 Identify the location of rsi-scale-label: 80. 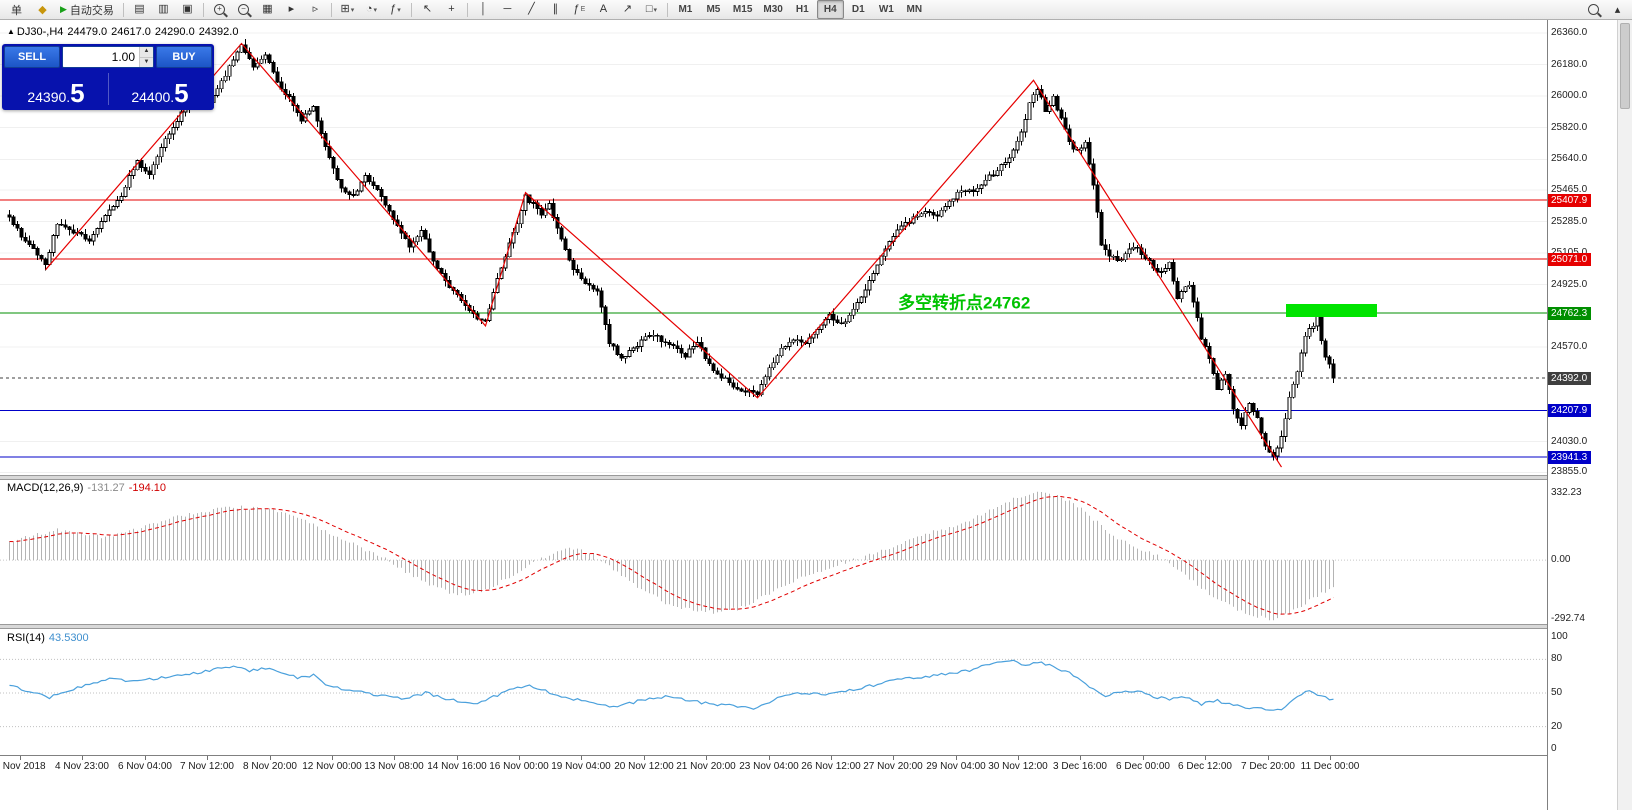
(1557, 658).